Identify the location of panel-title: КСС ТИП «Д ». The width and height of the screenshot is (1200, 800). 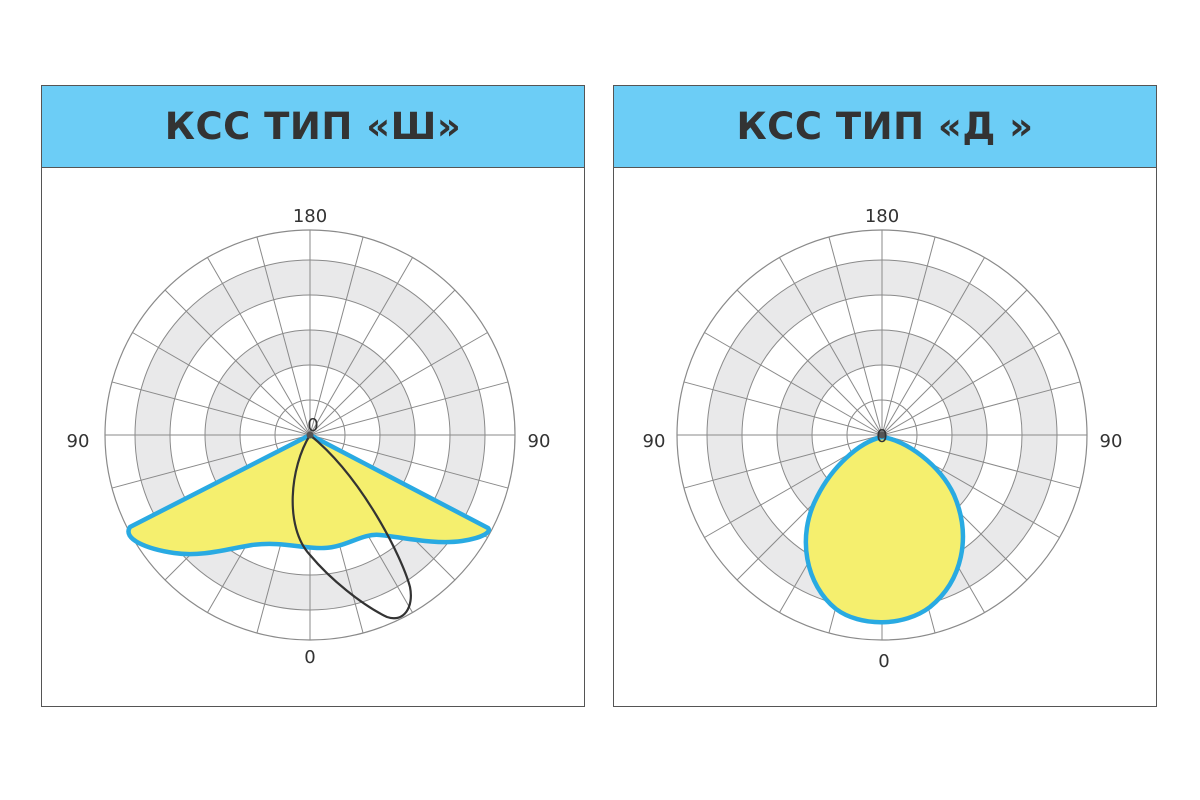
(885, 126).